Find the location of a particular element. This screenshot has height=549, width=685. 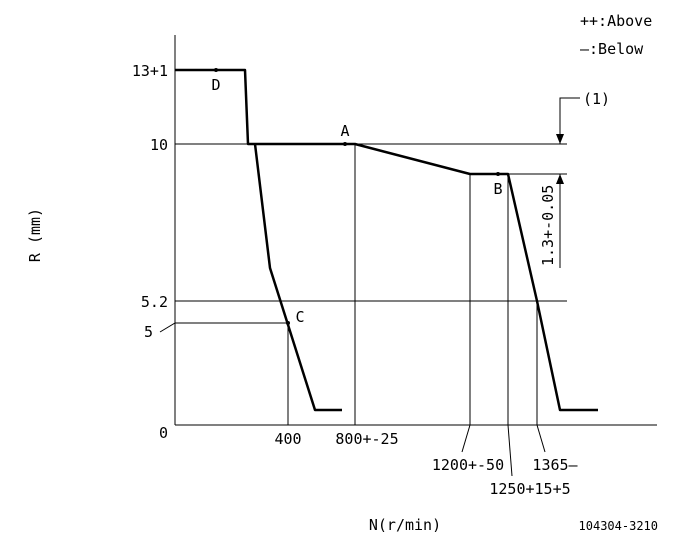

x-tick-label: 1250+15+5 is located at coordinates (529, 489).